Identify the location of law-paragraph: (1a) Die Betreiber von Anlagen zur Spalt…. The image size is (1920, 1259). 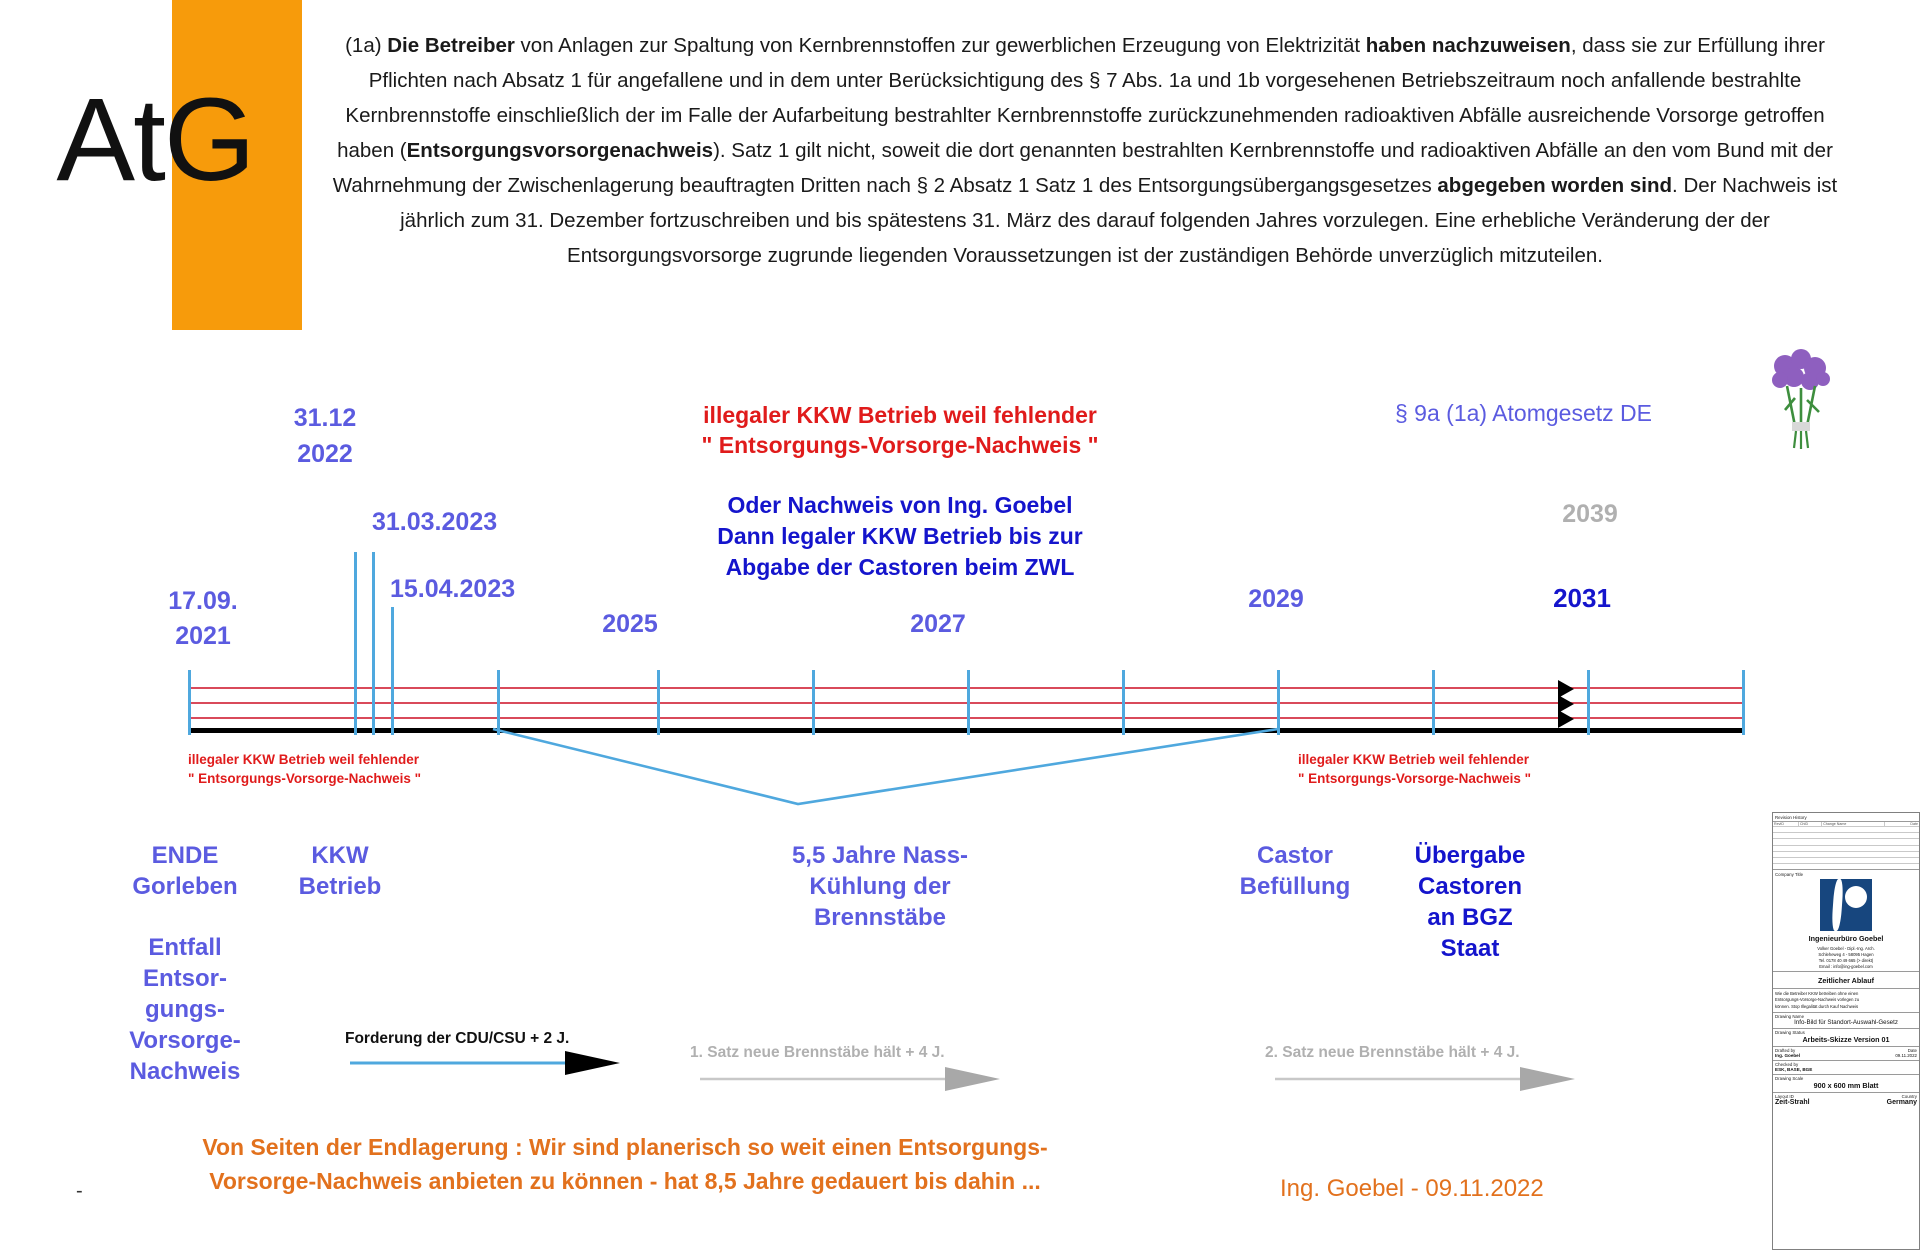
(1085, 150).